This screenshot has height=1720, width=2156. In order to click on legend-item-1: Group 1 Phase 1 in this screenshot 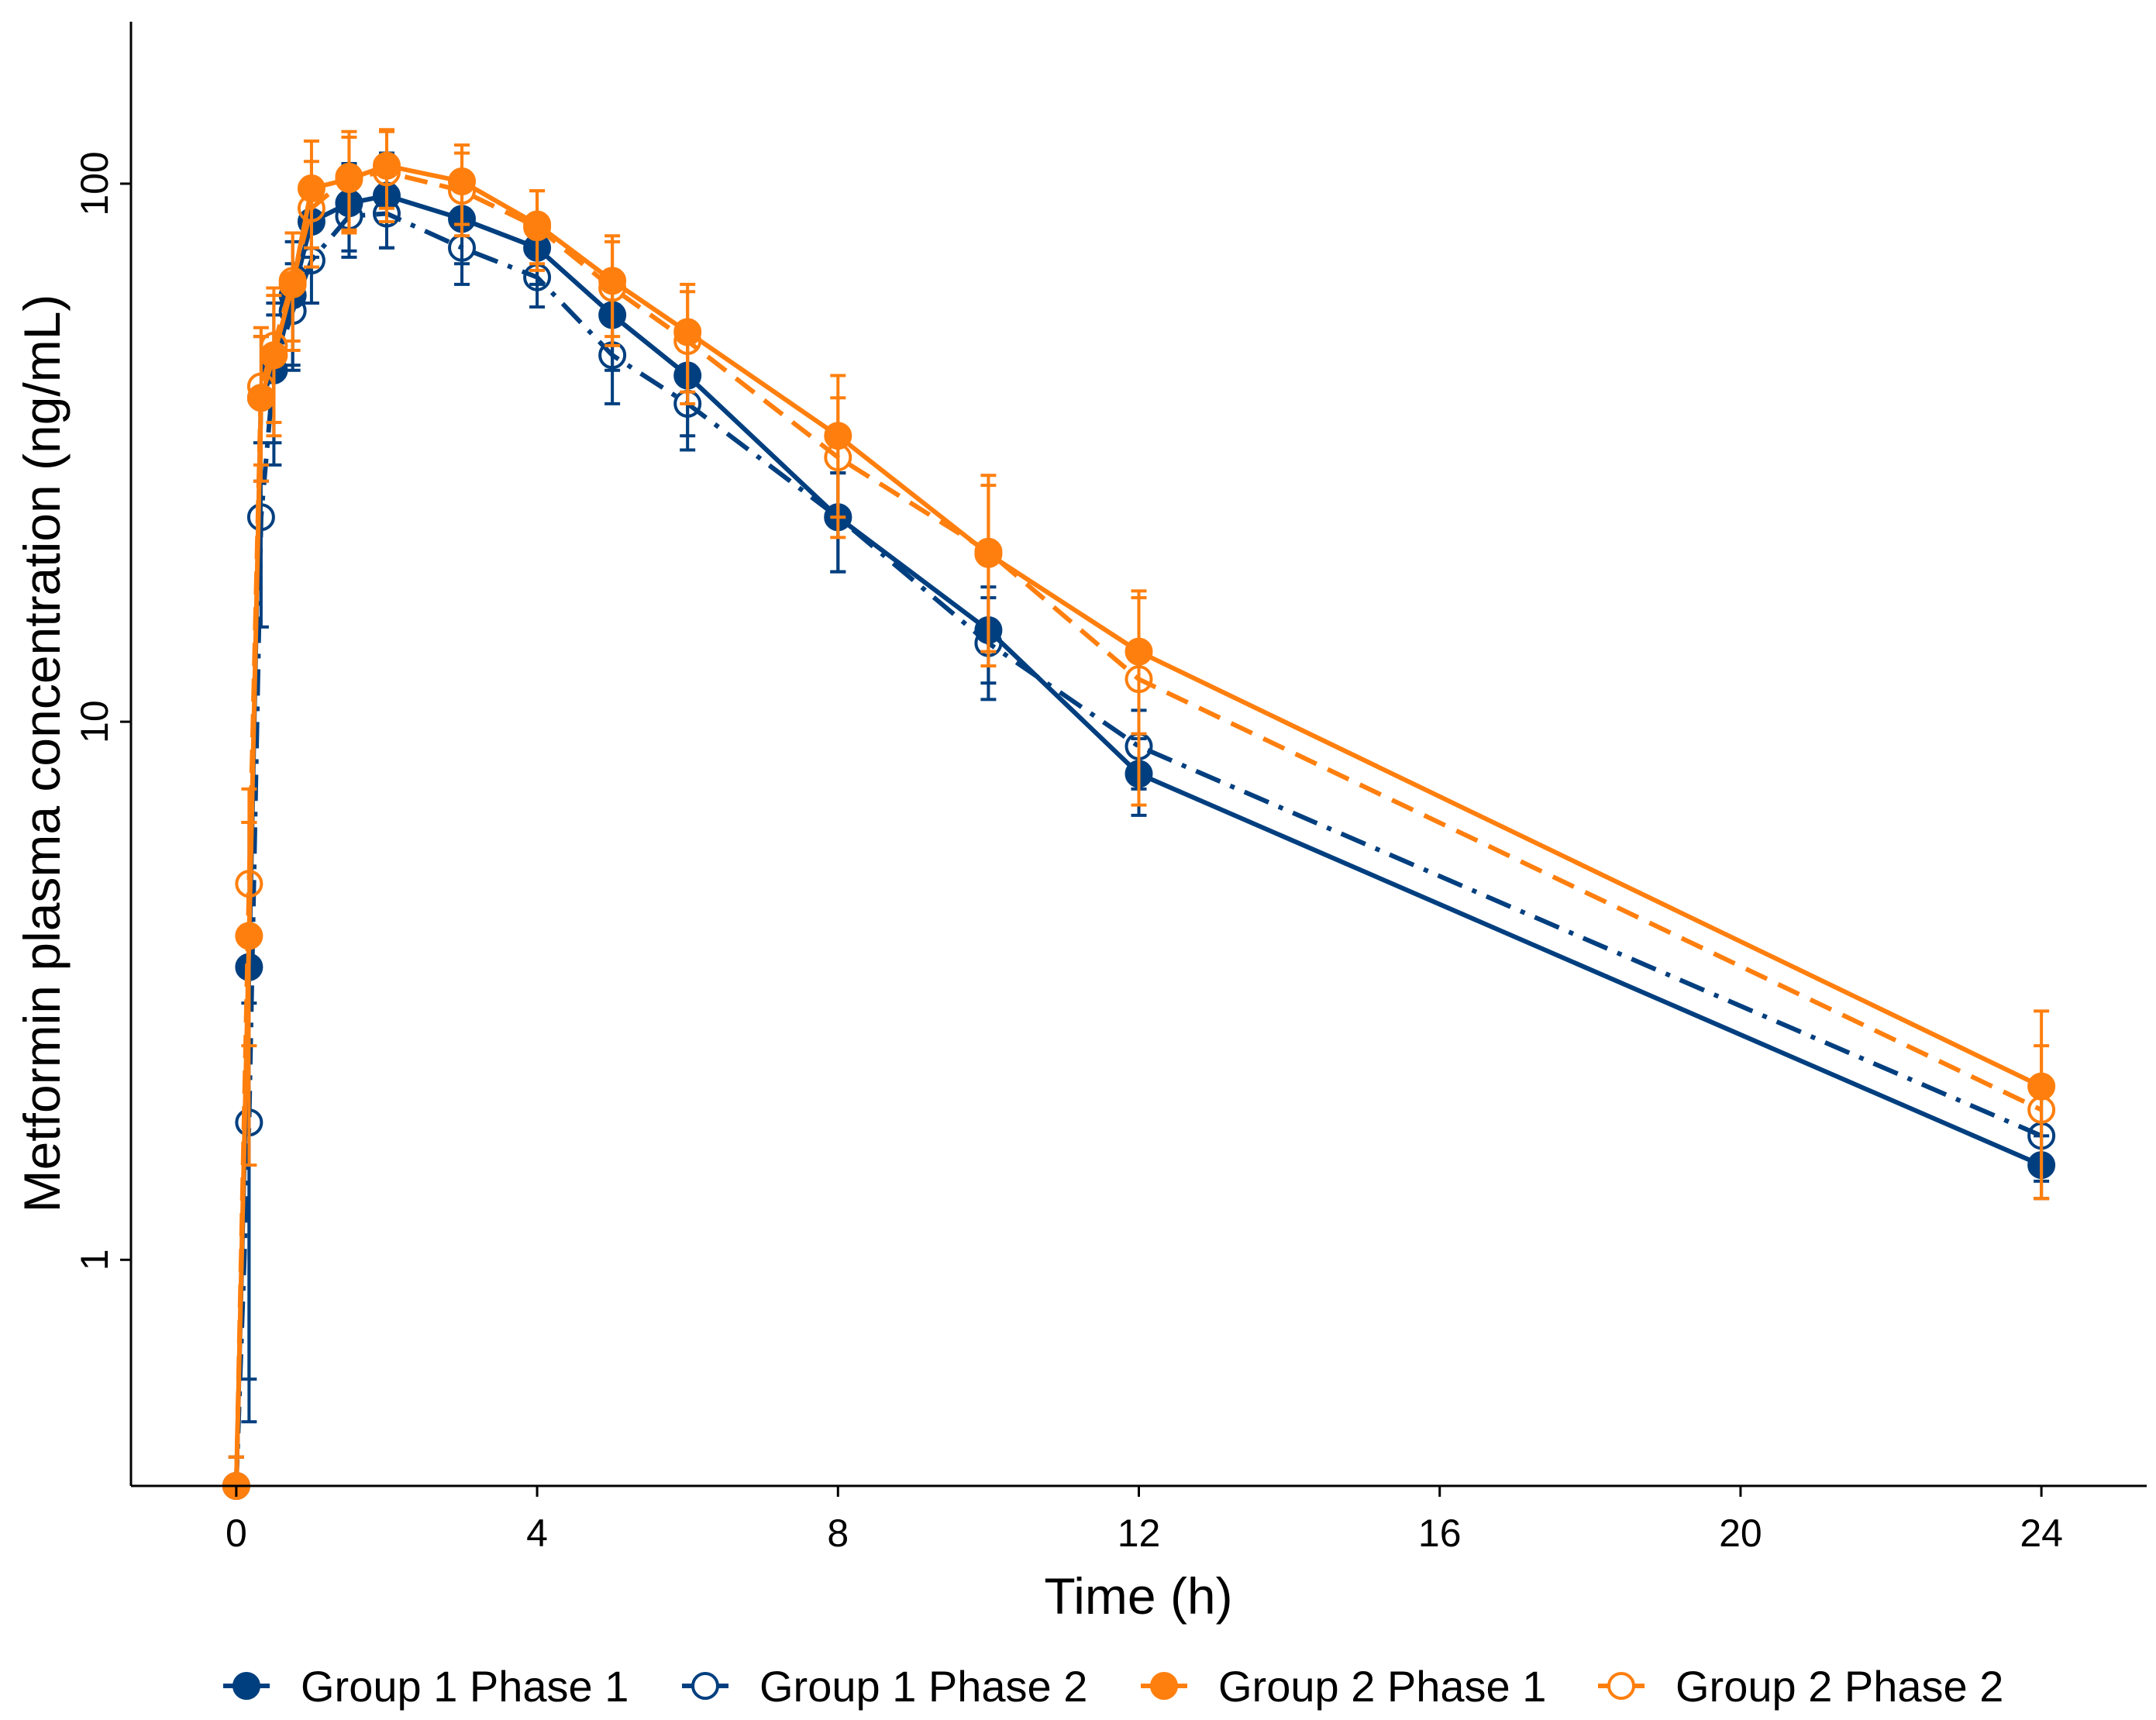, I will do `click(426, 1686)`.